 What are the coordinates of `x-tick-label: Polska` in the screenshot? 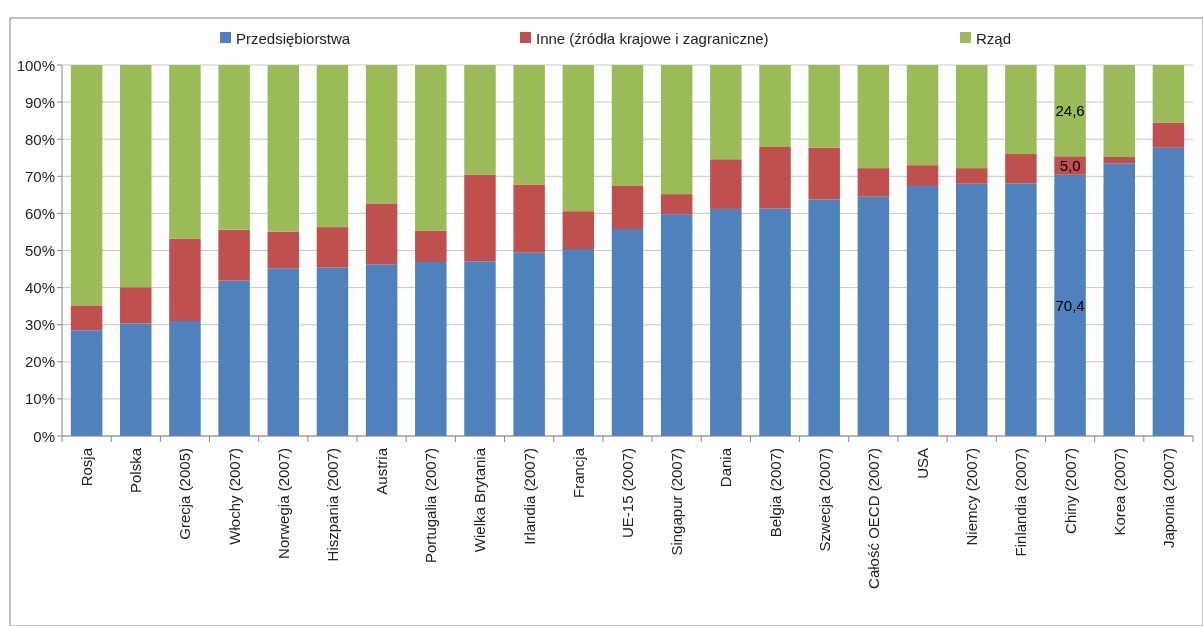 It's located at (136, 470).